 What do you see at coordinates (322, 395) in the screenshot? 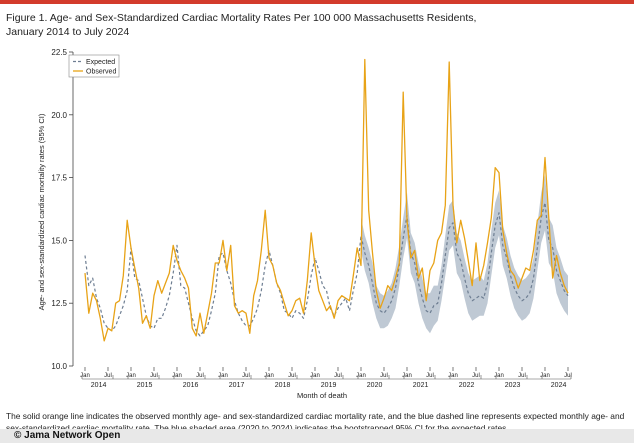
I see `x-axis-title: Month of death` at bounding box center [322, 395].